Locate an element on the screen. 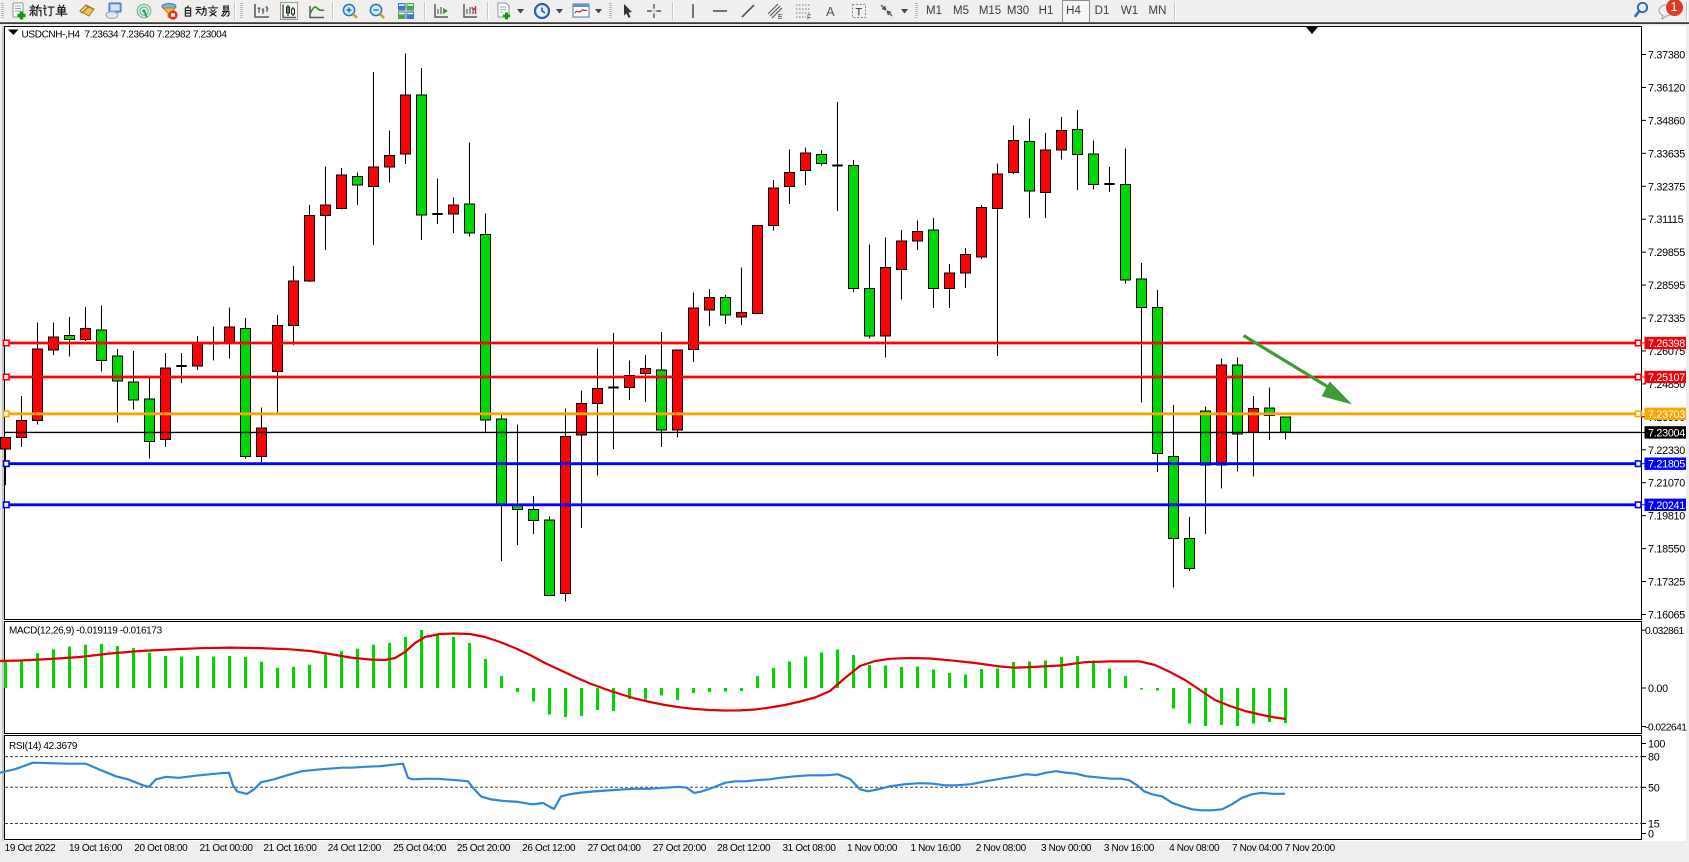 The width and height of the screenshot is (1689, 862). svg-text: A is located at coordinates (830, 11).